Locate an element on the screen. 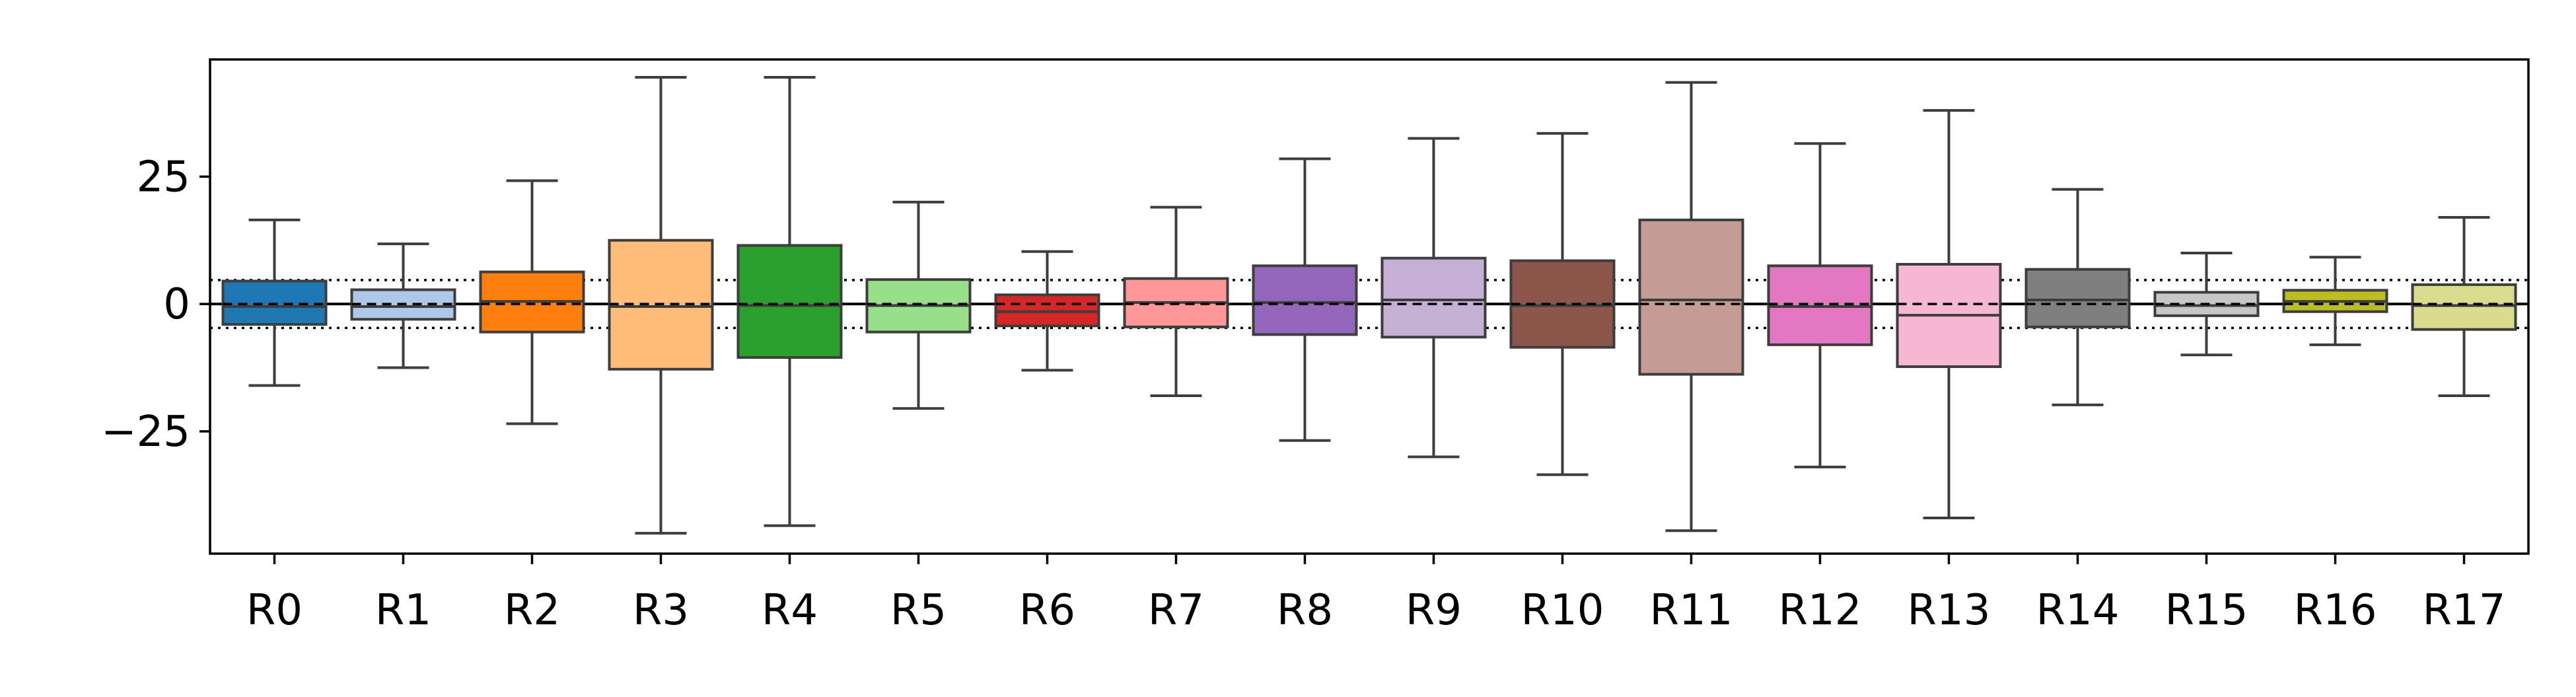 The height and width of the screenshot is (697, 2576). y-tick-label: 0 is located at coordinates (177, 305).